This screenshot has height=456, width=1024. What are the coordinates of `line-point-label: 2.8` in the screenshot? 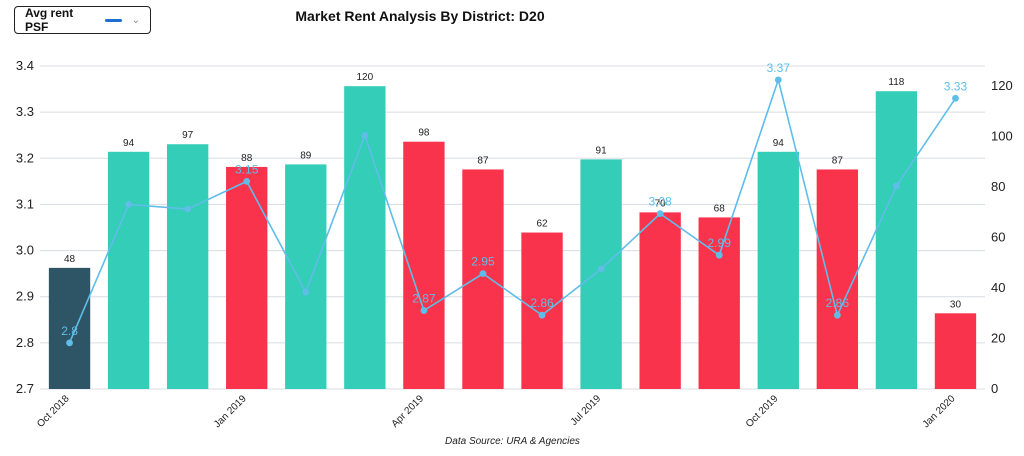 It's located at (69, 331).